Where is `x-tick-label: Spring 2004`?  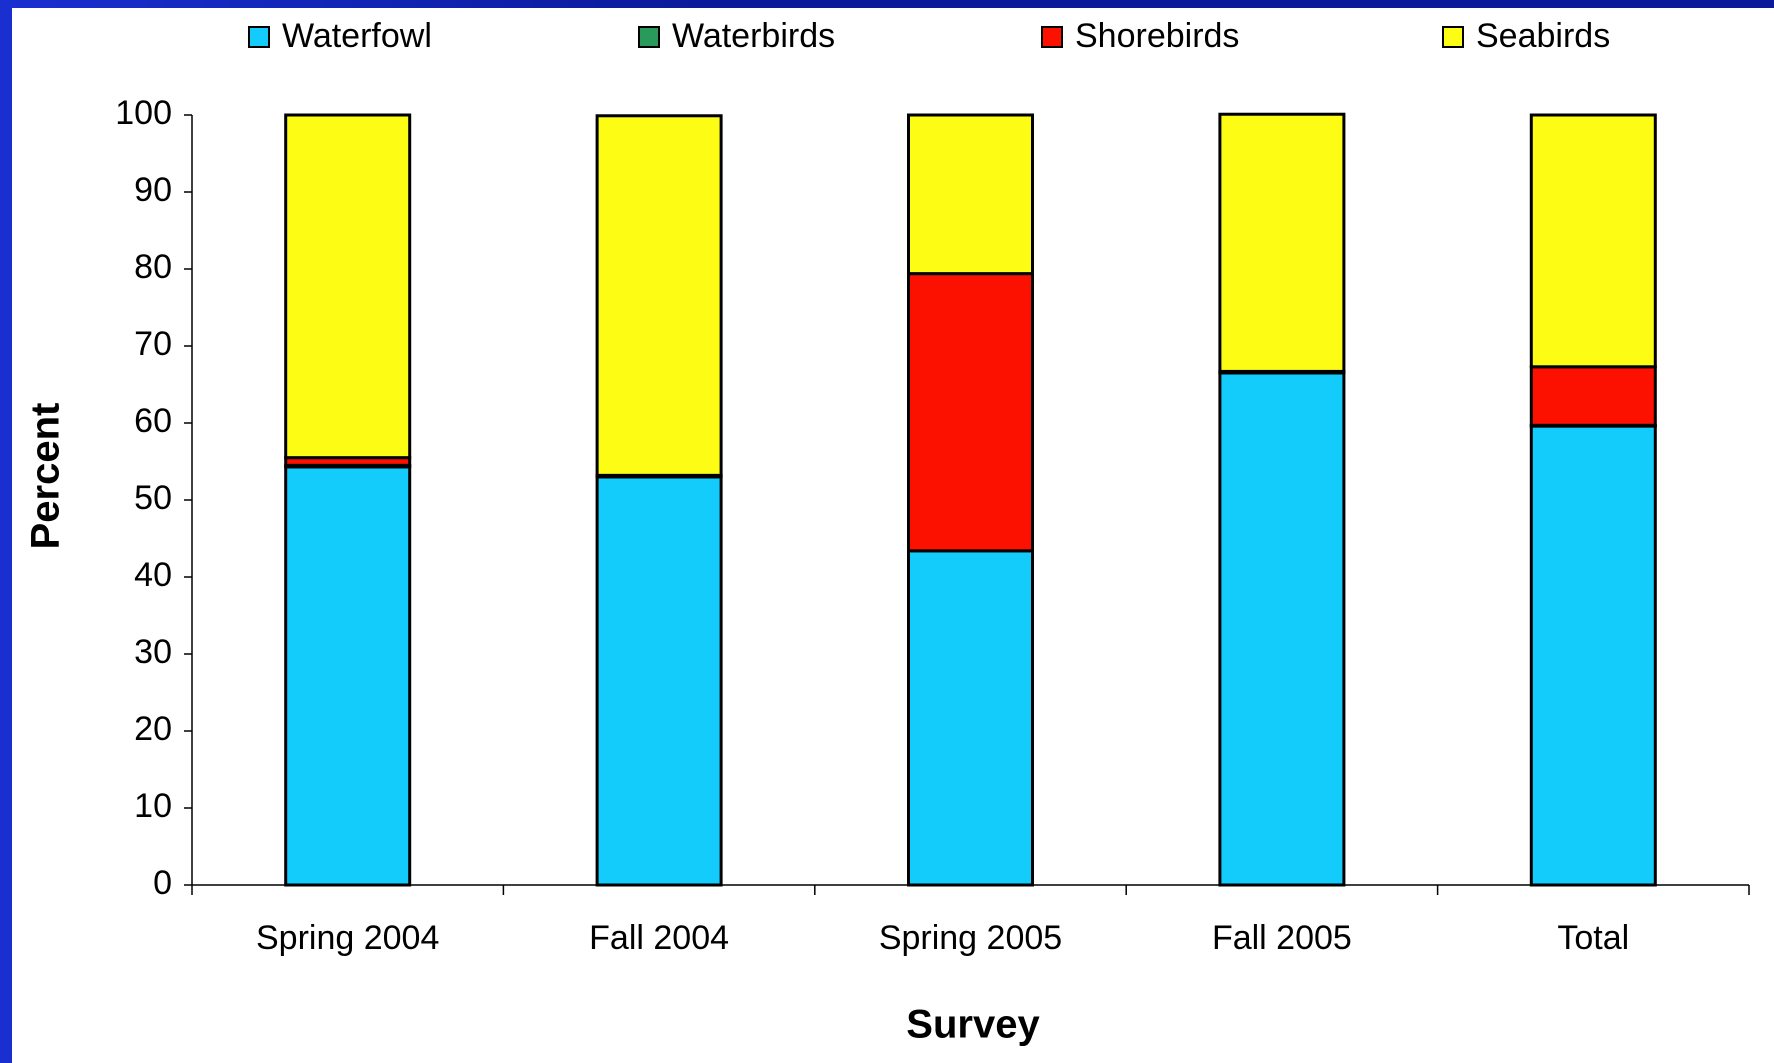
x-tick-label: Spring 2004 is located at coordinates (347, 938).